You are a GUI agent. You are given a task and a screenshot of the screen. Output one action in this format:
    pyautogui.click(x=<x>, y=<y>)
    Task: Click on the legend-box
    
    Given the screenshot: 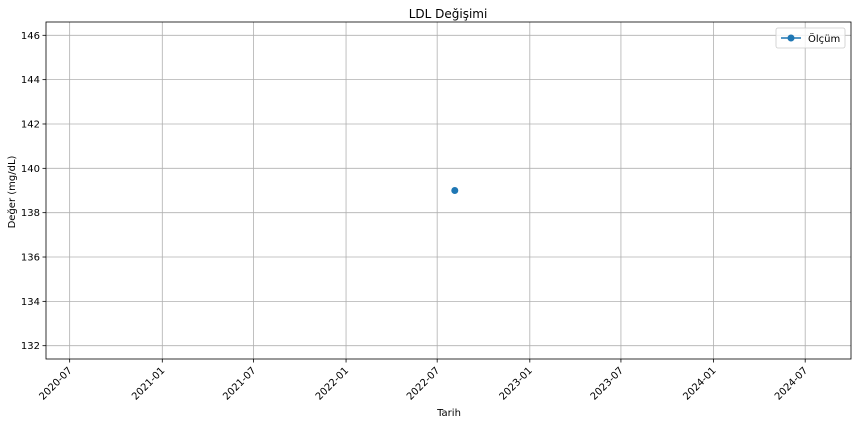 What is the action you would take?
    pyautogui.click(x=810, y=38)
    